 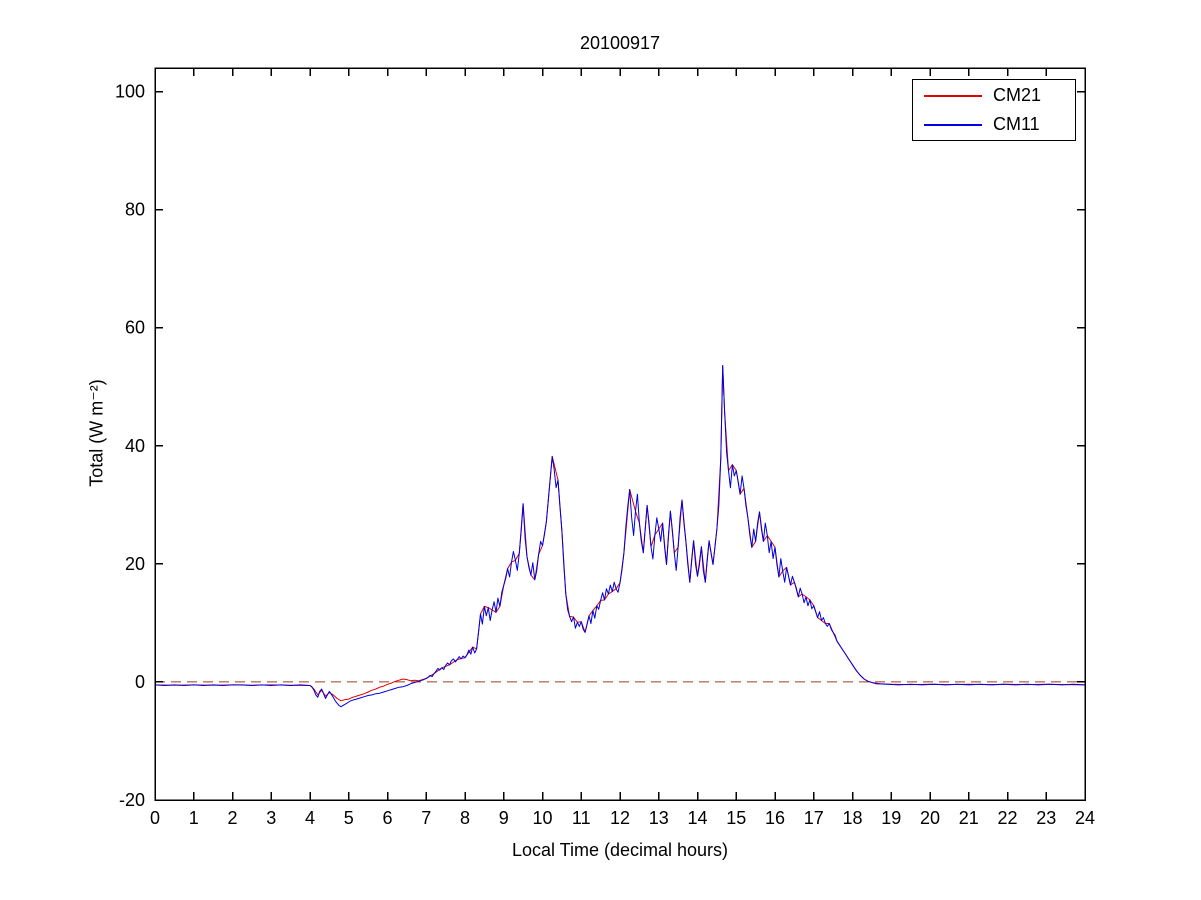 What do you see at coordinates (697, 818) in the screenshot?
I see `x-tick-label: 14` at bounding box center [697, 818].